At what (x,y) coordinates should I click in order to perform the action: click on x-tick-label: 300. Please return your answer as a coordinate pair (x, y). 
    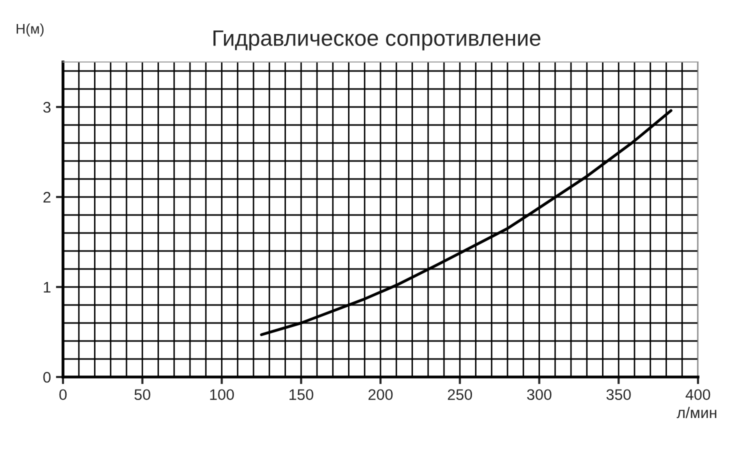
    Looking at the image, I should click on (539, 394).